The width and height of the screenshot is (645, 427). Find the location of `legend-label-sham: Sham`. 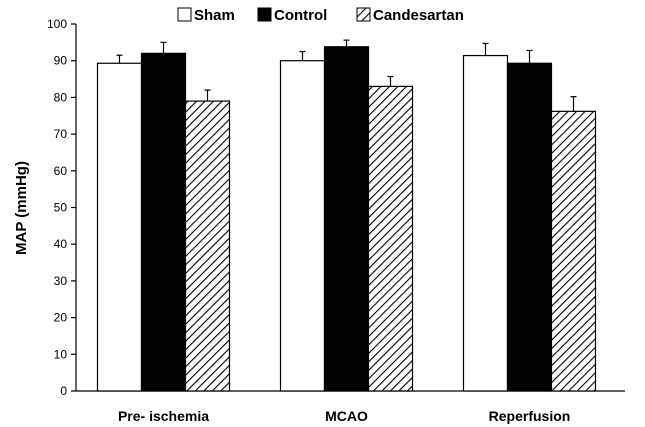

legend-label-sham: Sham is located at coordinates (214, 15).